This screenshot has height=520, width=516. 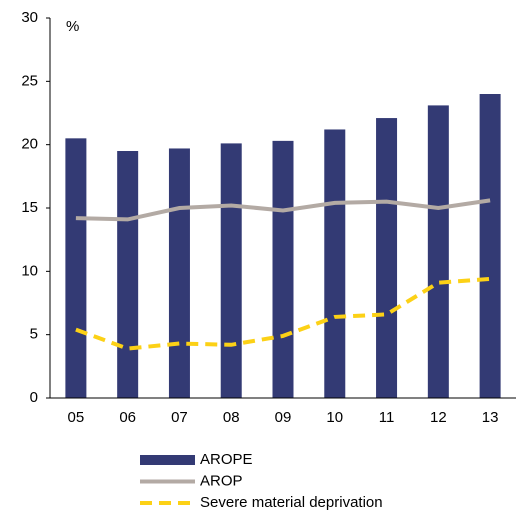 I want to click on y-tick-label: 30, so click(x=29, y=17).